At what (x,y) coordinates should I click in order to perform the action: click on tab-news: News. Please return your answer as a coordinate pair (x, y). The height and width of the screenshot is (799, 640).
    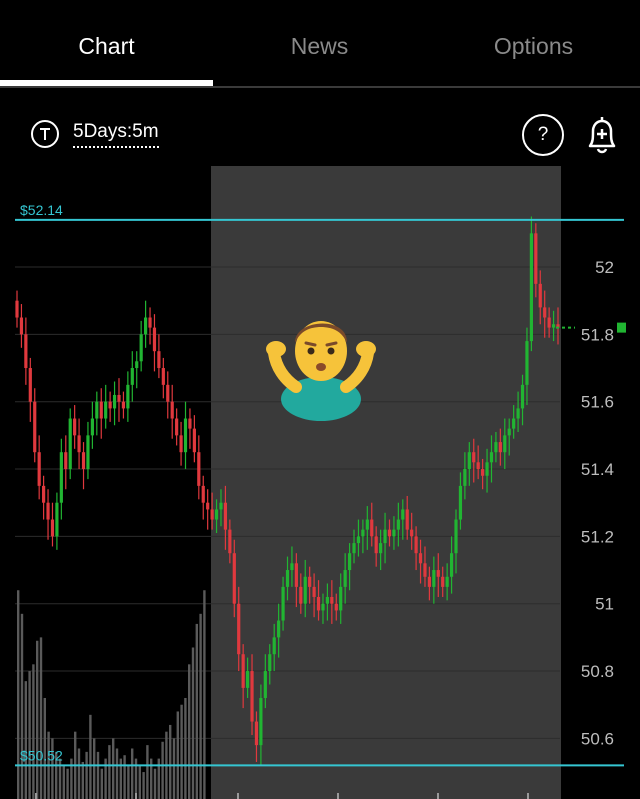
    Looking at the image, I should click on (319, 46).